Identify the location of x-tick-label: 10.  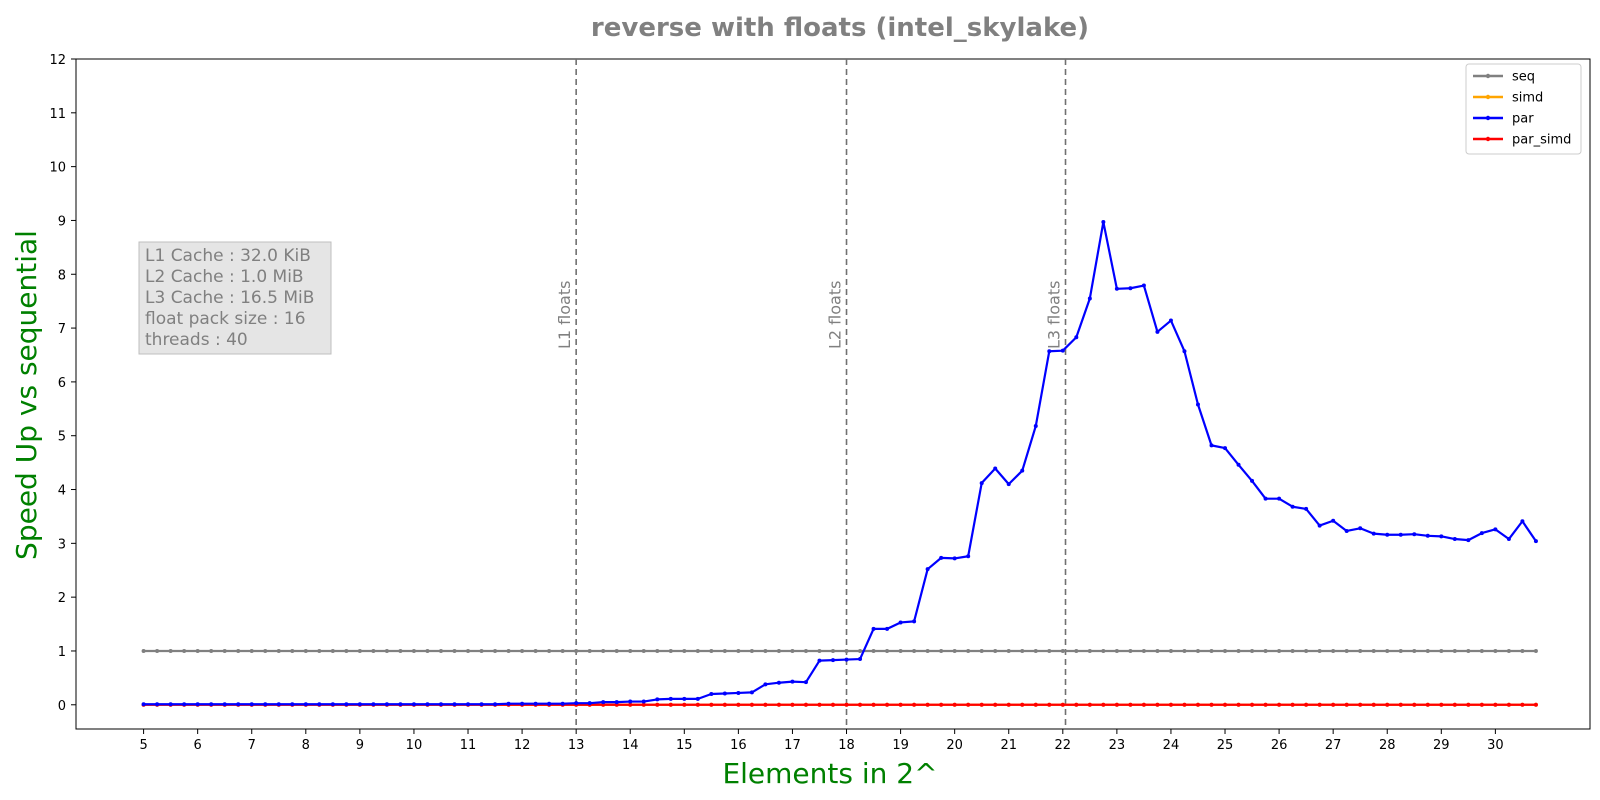
(414, 745).